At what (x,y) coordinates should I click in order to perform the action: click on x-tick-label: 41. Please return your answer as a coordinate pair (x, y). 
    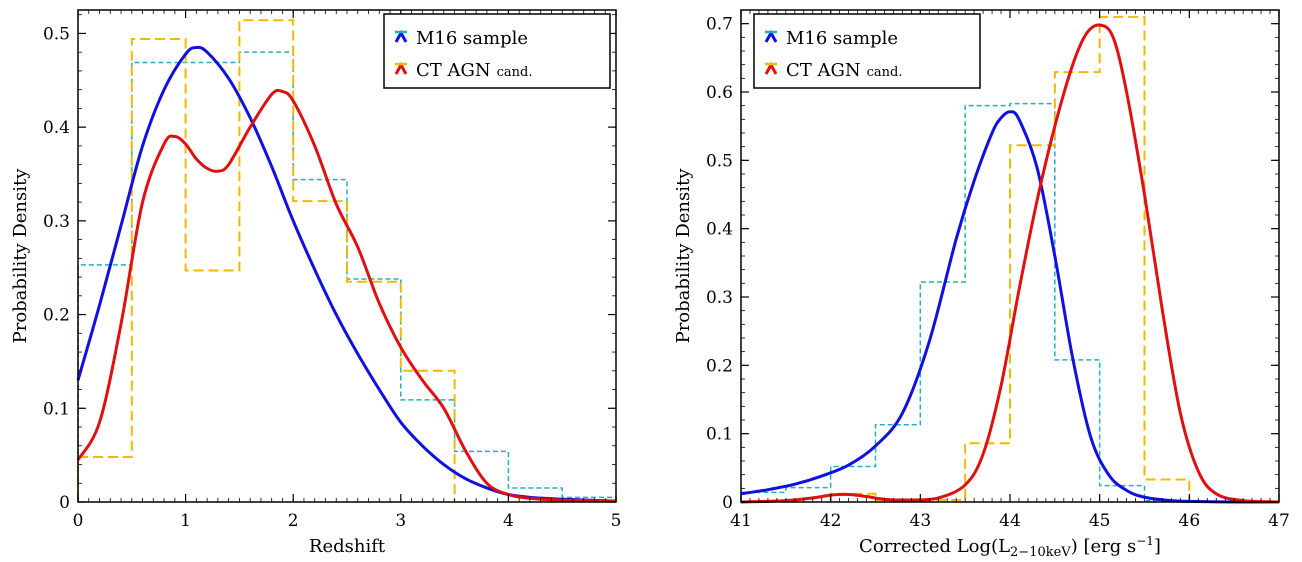
    Looking at the image, I should click on (741, 521).